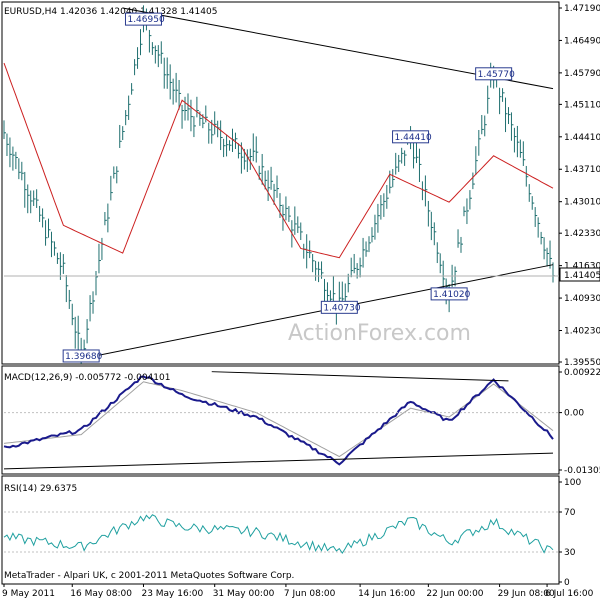 The image size is (600, 604). What do you see at coordinates (101, 594) in the screenshot?
I see `x-tick-label: 16 May 08:00` at bounding box center [101, 594].